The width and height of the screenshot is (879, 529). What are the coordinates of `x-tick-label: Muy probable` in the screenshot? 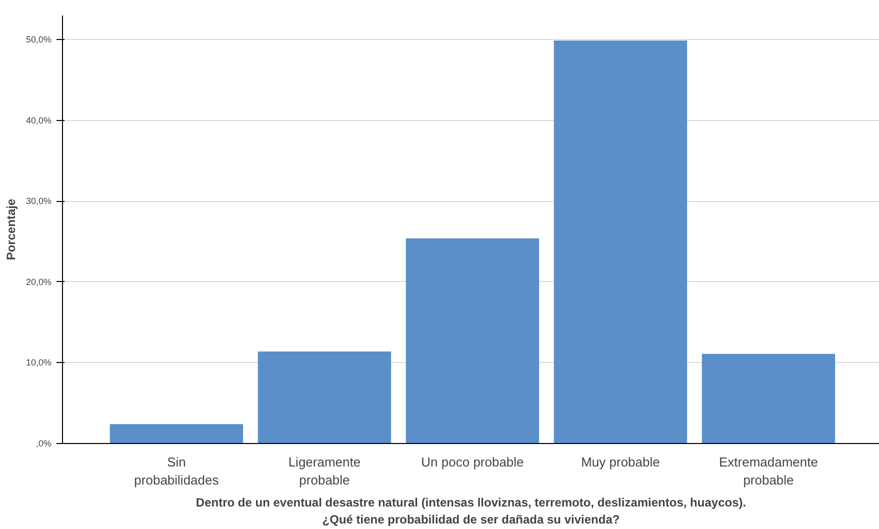 It's located at (620, 462).